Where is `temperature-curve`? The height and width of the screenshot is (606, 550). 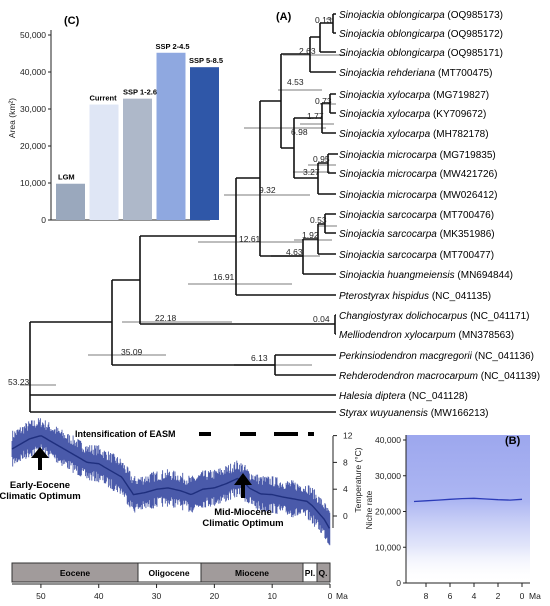
temperature-curve is located at coordinates (171, 482).